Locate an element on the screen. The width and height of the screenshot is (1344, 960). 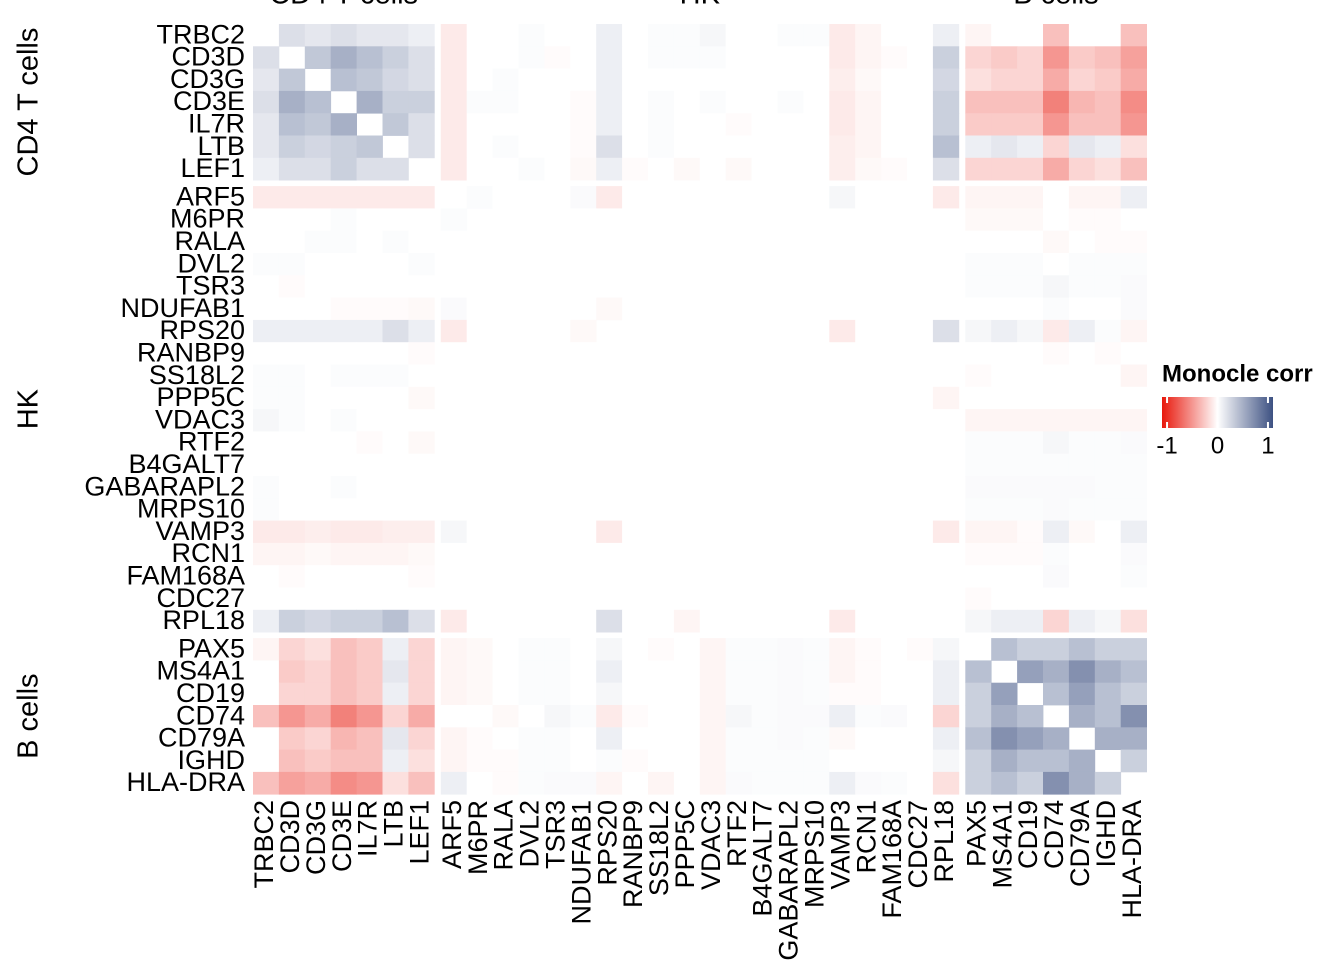
col-label: RCN1 is located at coordinates (866, 837).